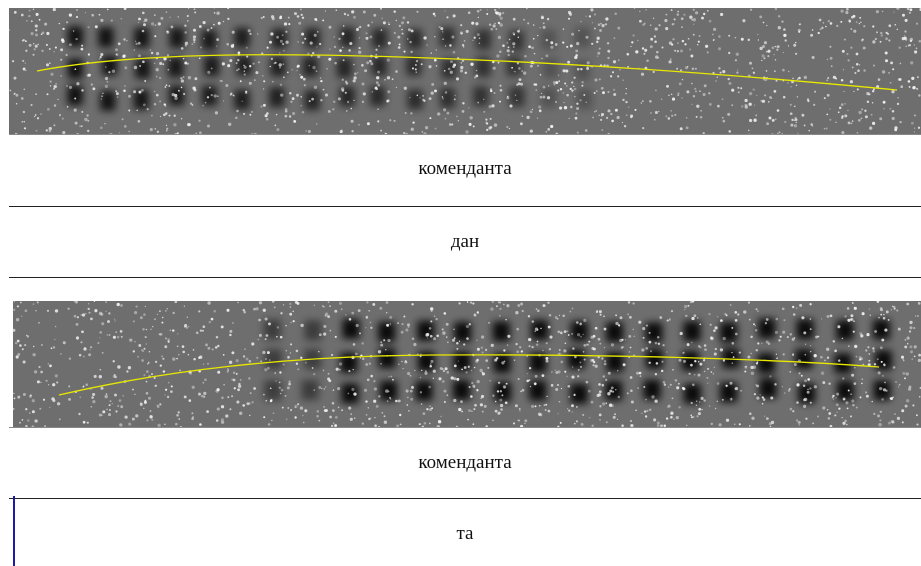 This screenshot has width=921, height=566. I want to click on transcription-label-3: коменданта, so click(465, 462).